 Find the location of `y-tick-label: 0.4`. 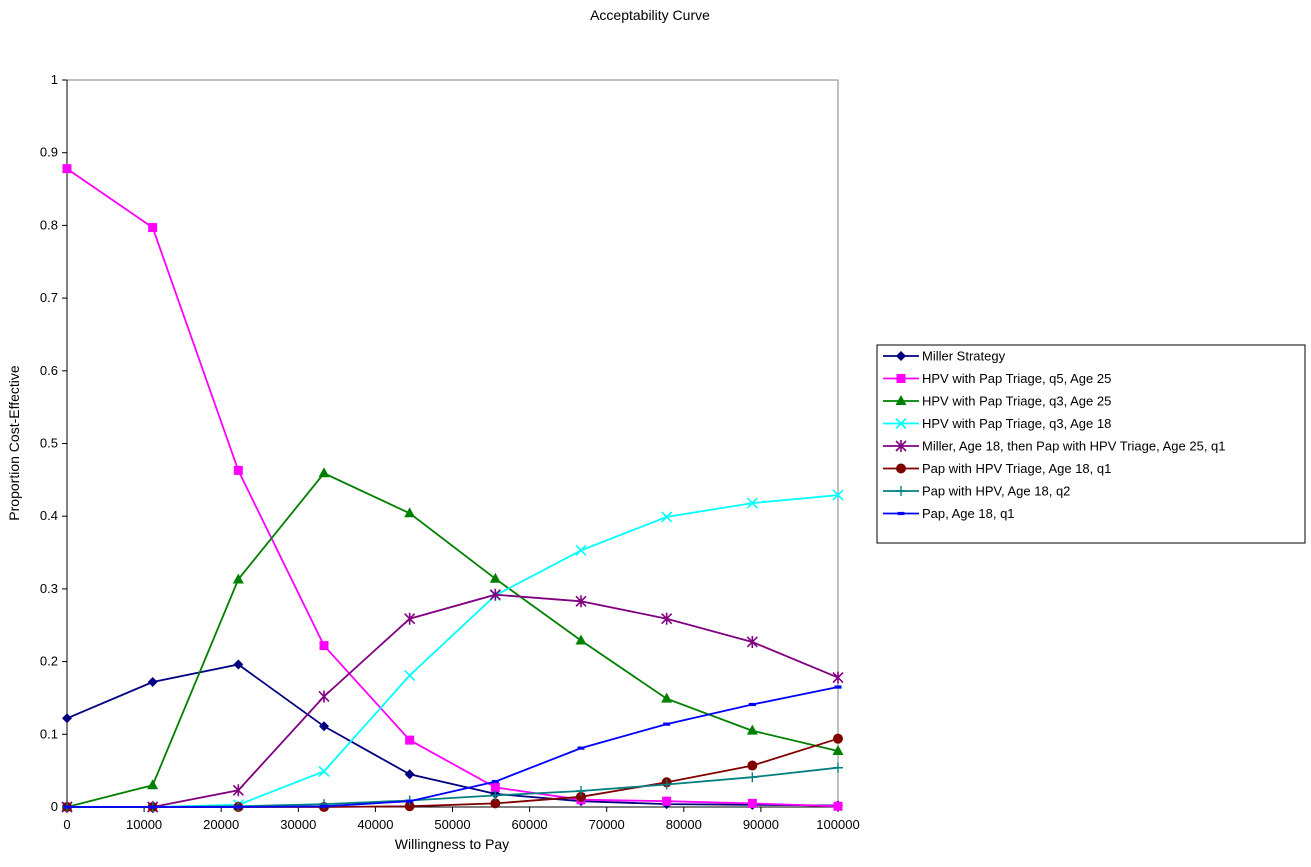

y-tick-label: 0.4 is located at coordinates (49, 515).